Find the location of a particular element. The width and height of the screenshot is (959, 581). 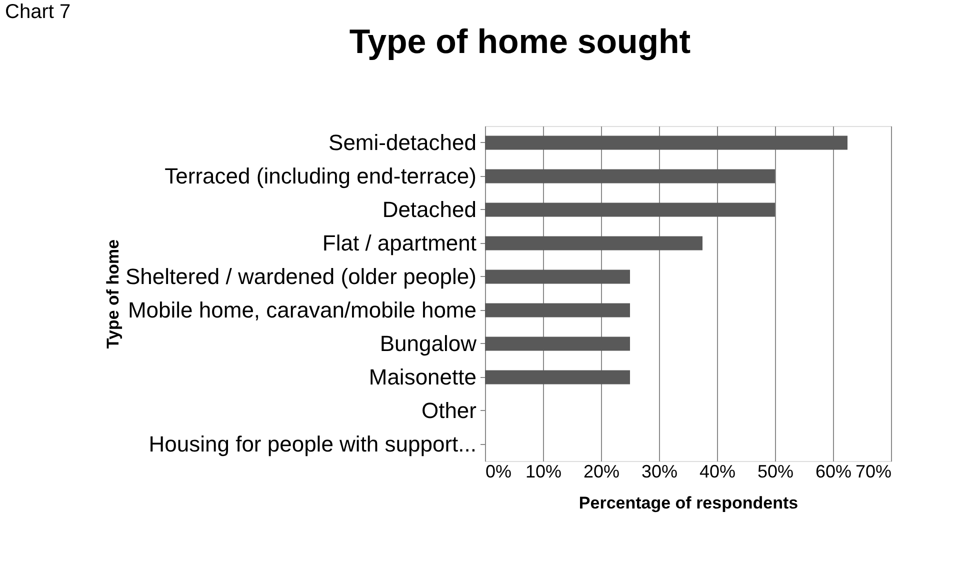

y-tick-label: Bungalow is located at coordinates (428, 343).